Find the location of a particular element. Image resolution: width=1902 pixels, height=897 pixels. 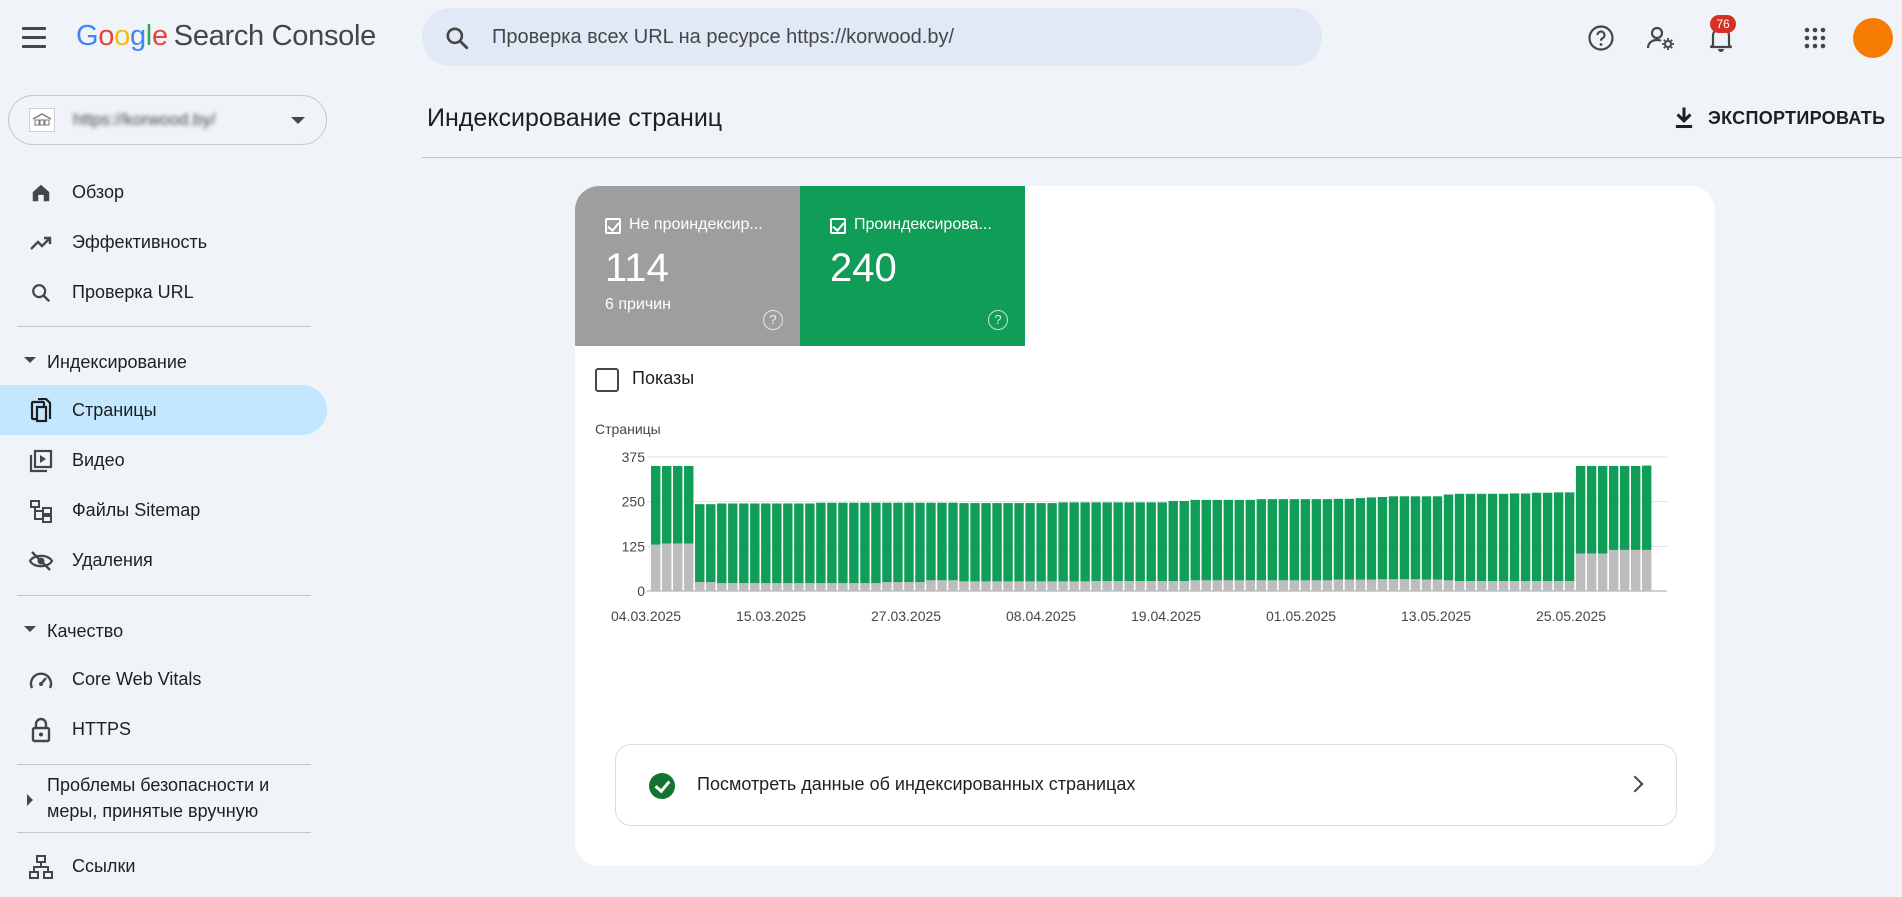

y-tick-label: 125 is located at coordinates (634, 546).